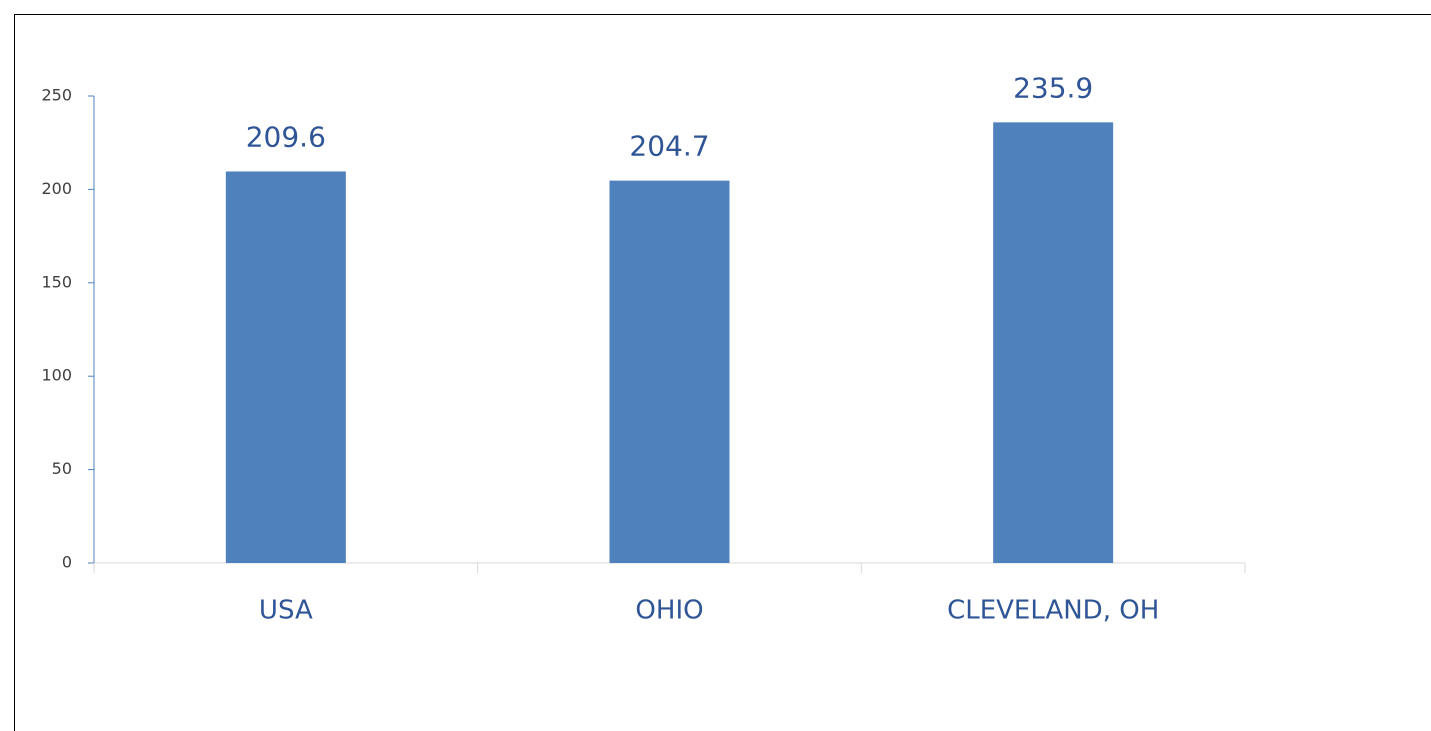 Image resolution: width=1431 pixels, height=731 pixels. I want to click on y-tick-label: 150, so click(56, 281).